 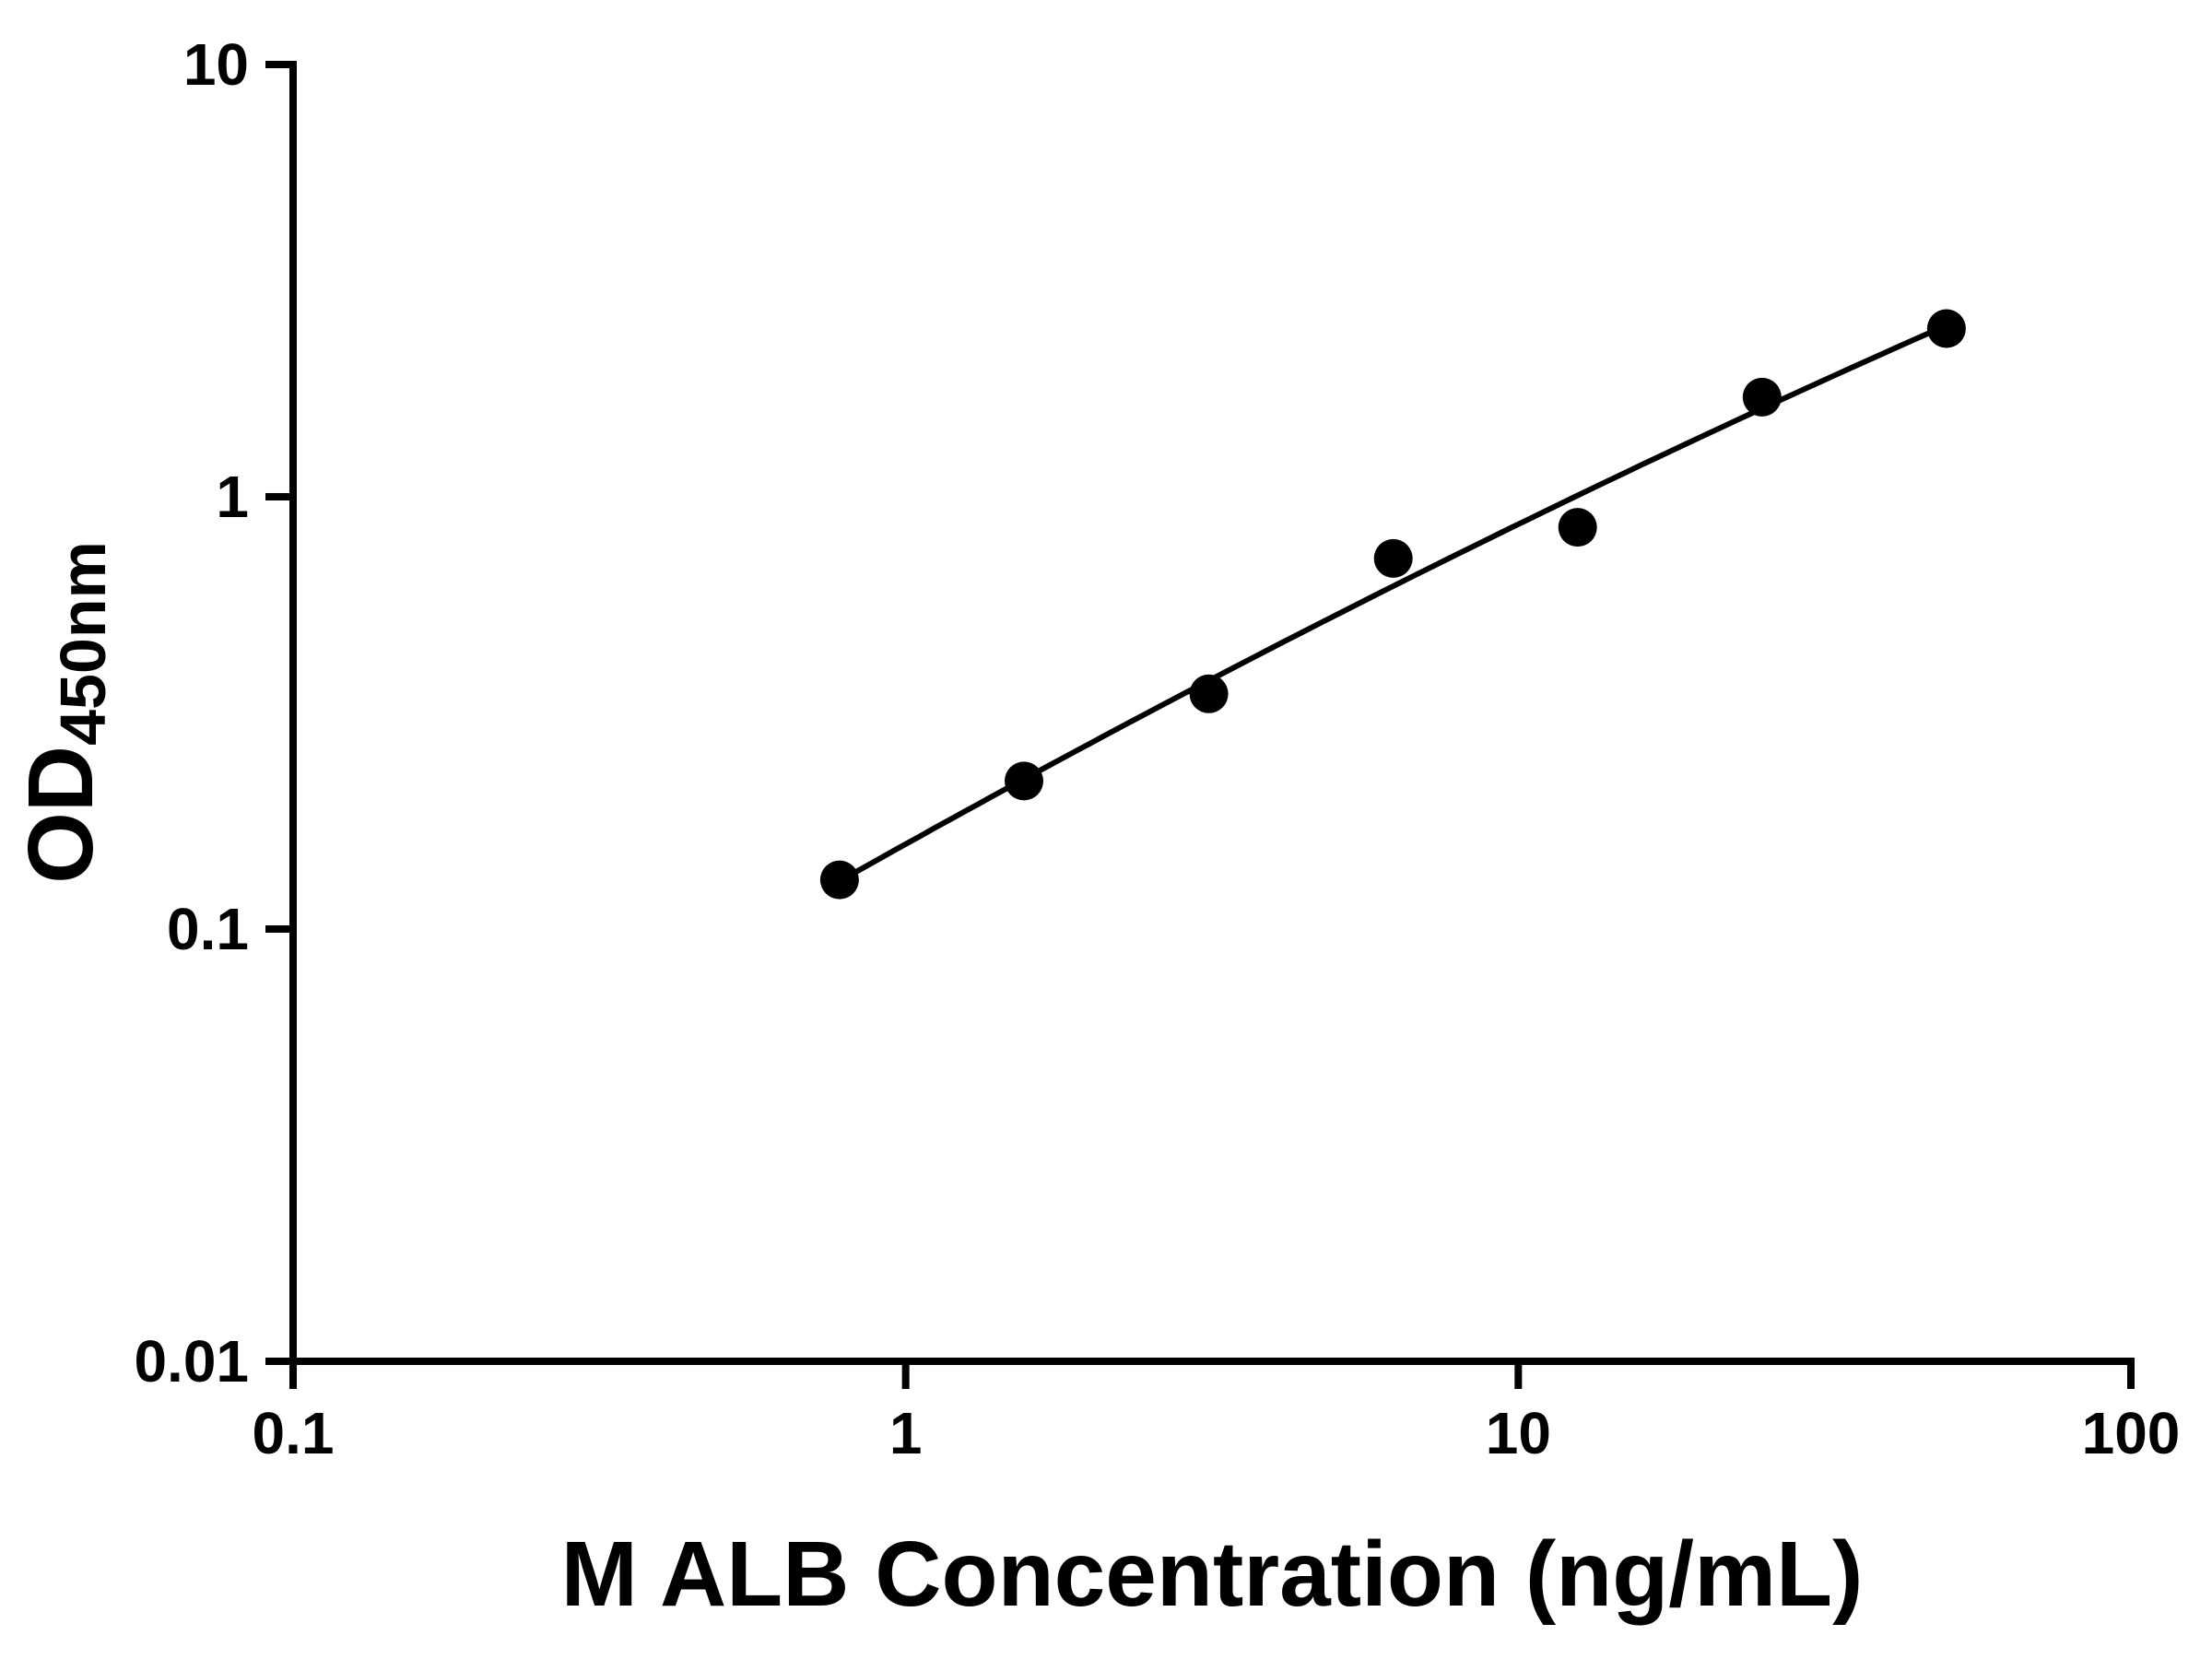 I want to click on y-axis-title: OD450nm, so click(x=64, y=712).